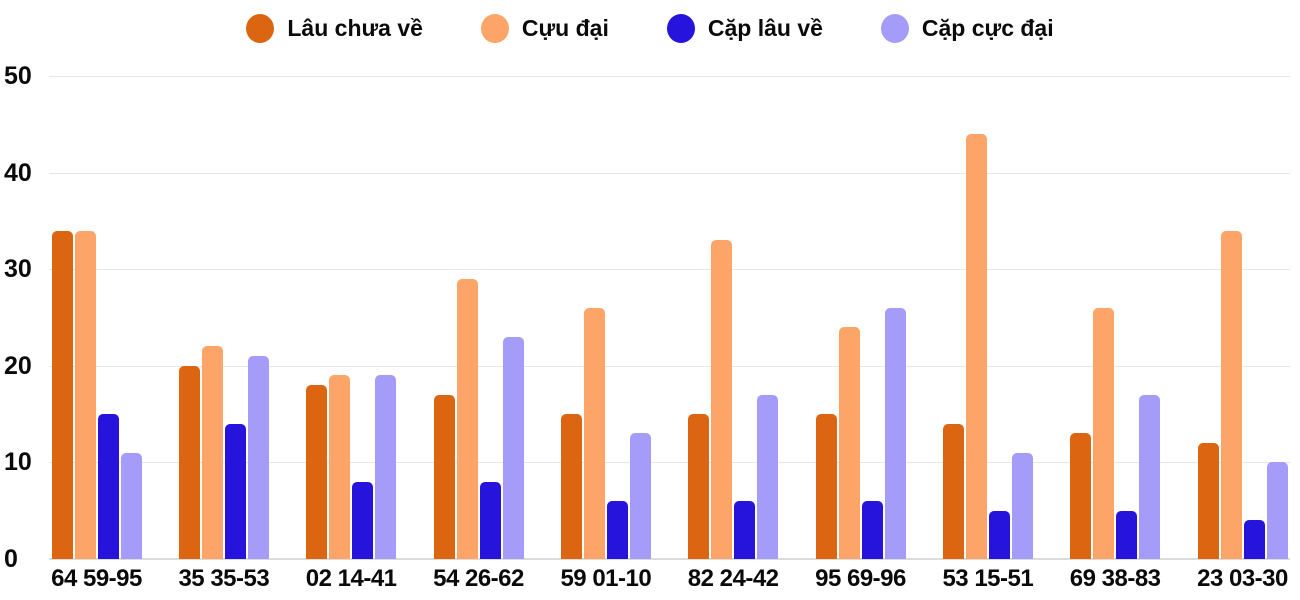 The width and height of the screenshot is (1300, 600). I want to click on legend-item: Cặp lâu về, so click(744, 28).